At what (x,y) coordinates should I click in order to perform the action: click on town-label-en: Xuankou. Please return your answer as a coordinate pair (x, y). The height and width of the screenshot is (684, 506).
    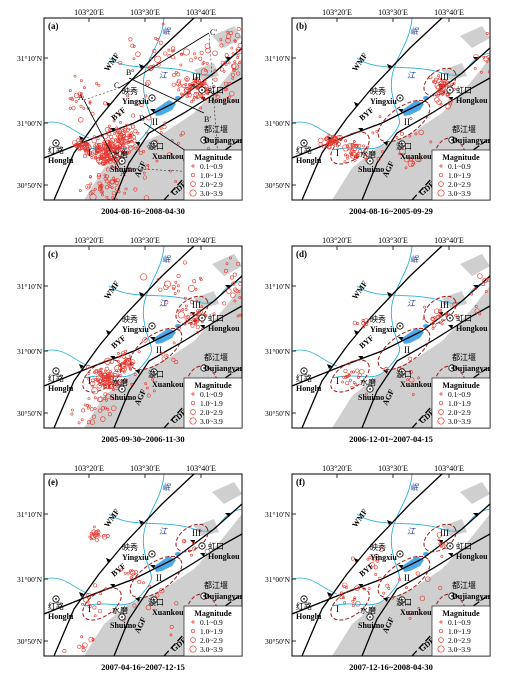
    Looking at the image, I should click on (416, 156).